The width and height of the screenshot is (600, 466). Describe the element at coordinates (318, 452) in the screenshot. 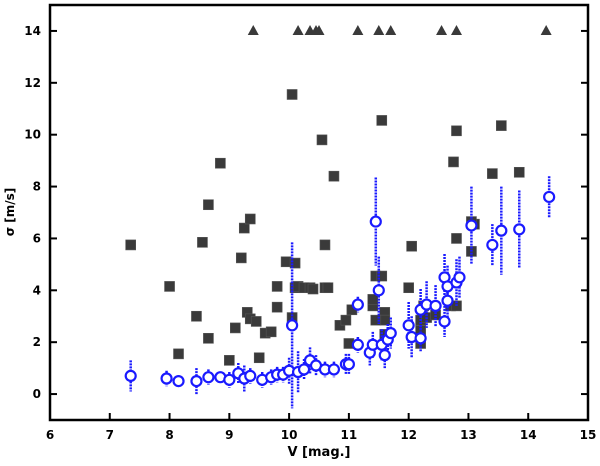

I see `x-axis-label: V [mag.]` at that location.